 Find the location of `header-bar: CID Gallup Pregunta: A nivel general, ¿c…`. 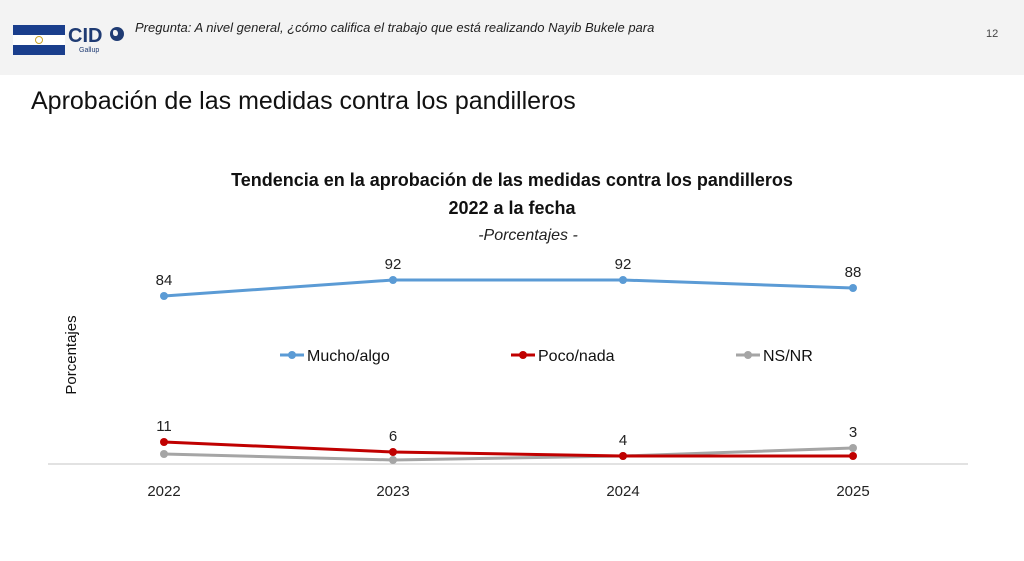

header-bar: CID Gallup Pregunta: A nivel general, ¿c… is located at coordinates (512, 37).